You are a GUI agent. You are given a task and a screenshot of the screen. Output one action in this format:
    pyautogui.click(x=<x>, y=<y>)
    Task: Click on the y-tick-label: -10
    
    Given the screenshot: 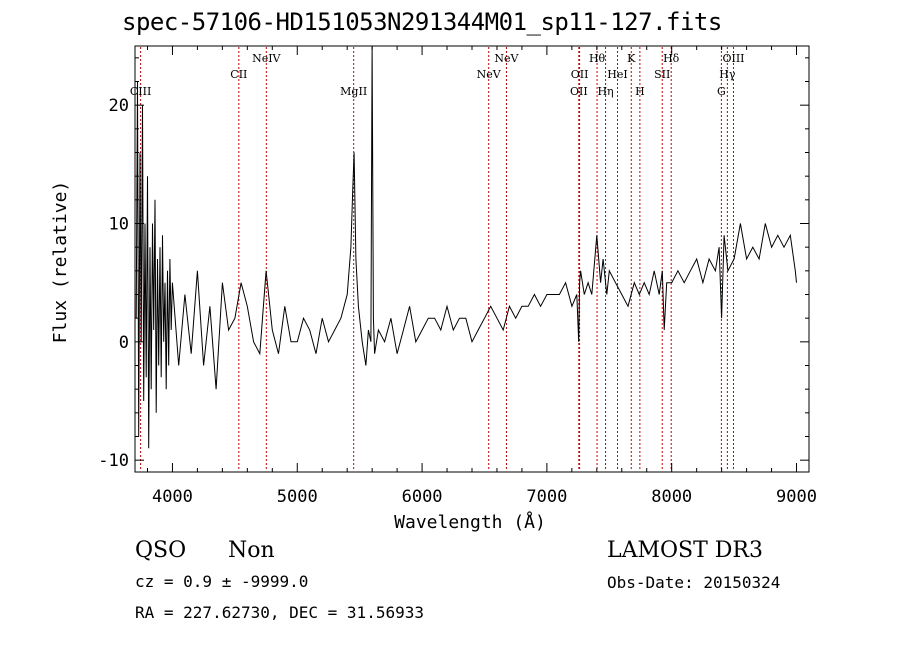 What is the action you would take?
    pyautogui.click(x=113, y=461)
    